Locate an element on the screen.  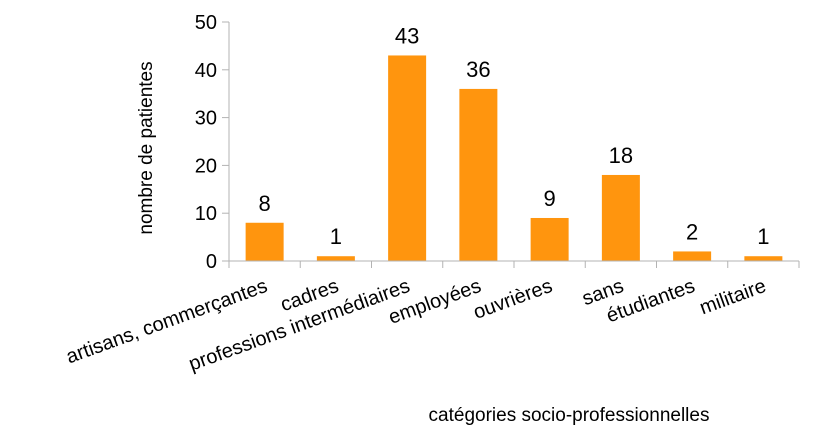
y-tick-label: 50 is located at coordinates (206, 23).